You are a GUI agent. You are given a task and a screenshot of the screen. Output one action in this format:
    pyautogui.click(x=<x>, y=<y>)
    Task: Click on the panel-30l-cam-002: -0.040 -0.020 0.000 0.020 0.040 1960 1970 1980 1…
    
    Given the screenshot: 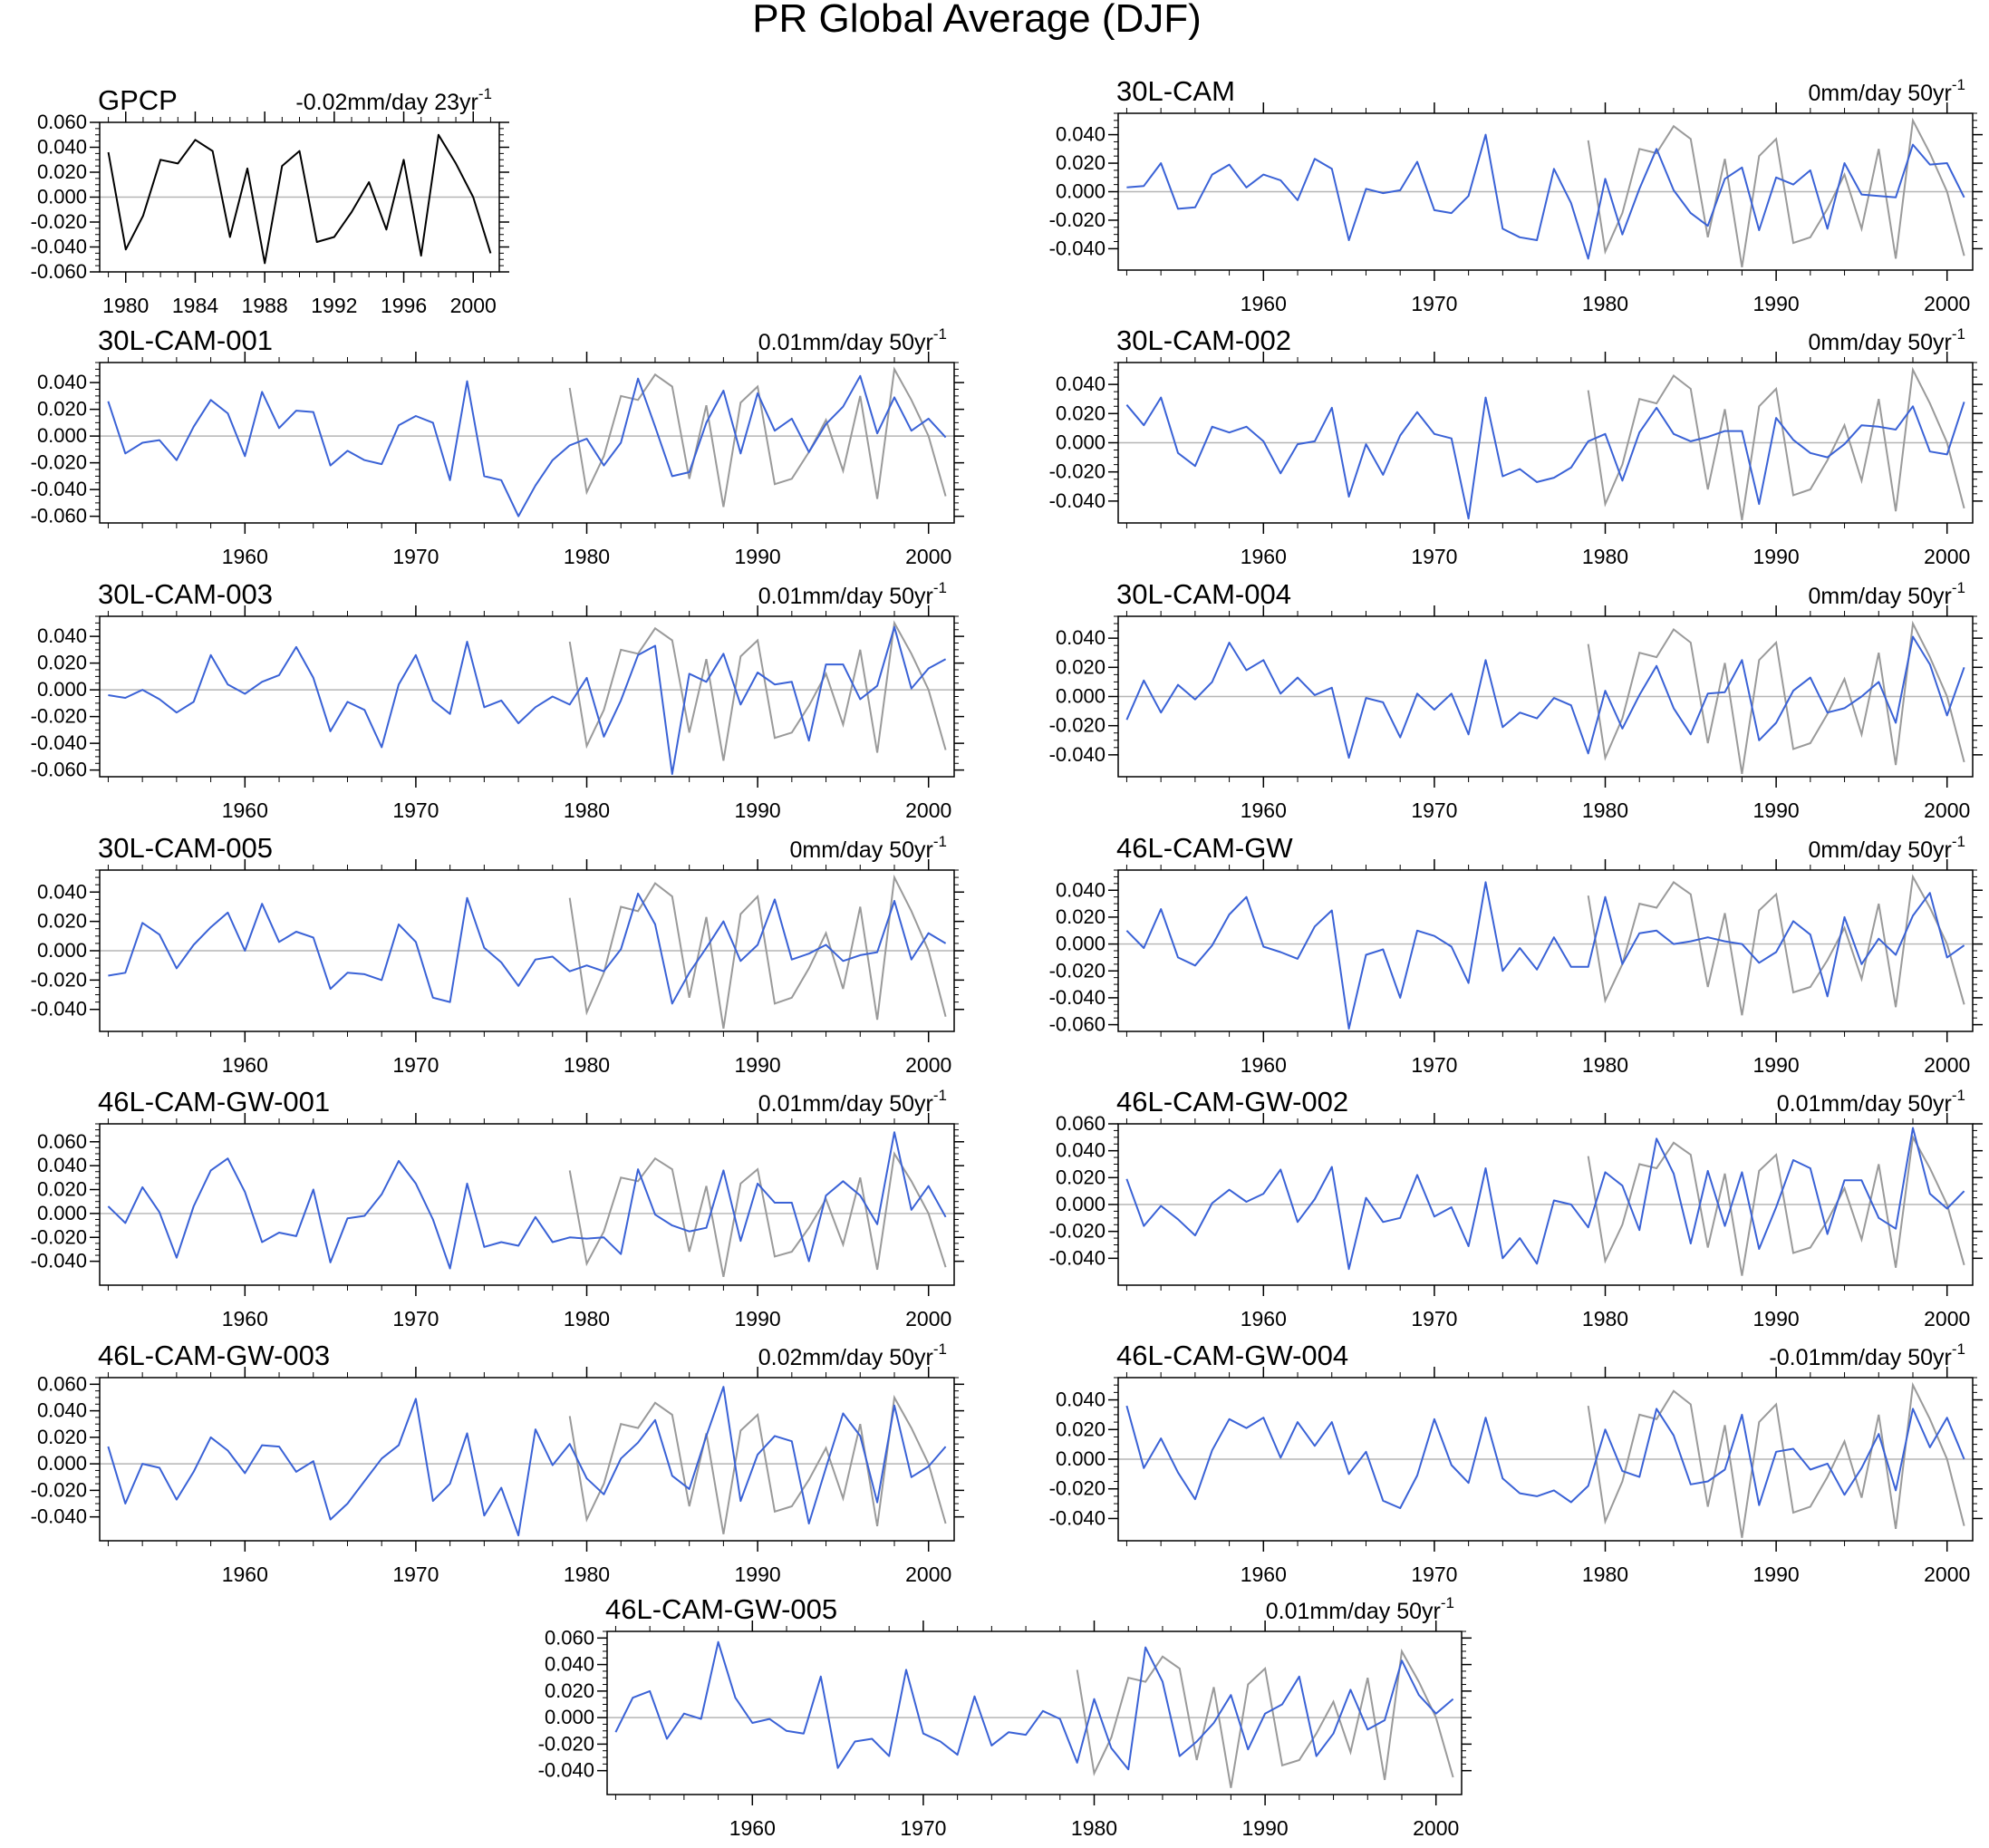 What is the action you would take?
    pyautogui.click(x=1516, y=446)
    